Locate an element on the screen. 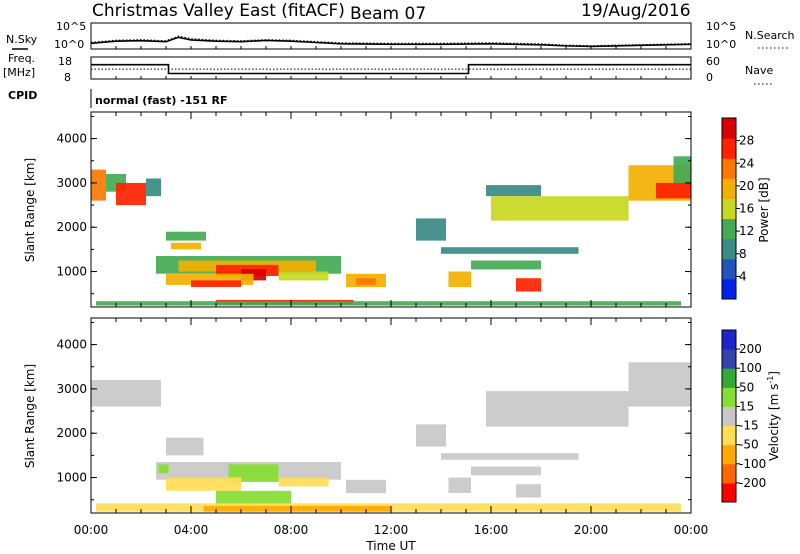  freq-label-line1: Freq. is located at coordinates (21, 58).